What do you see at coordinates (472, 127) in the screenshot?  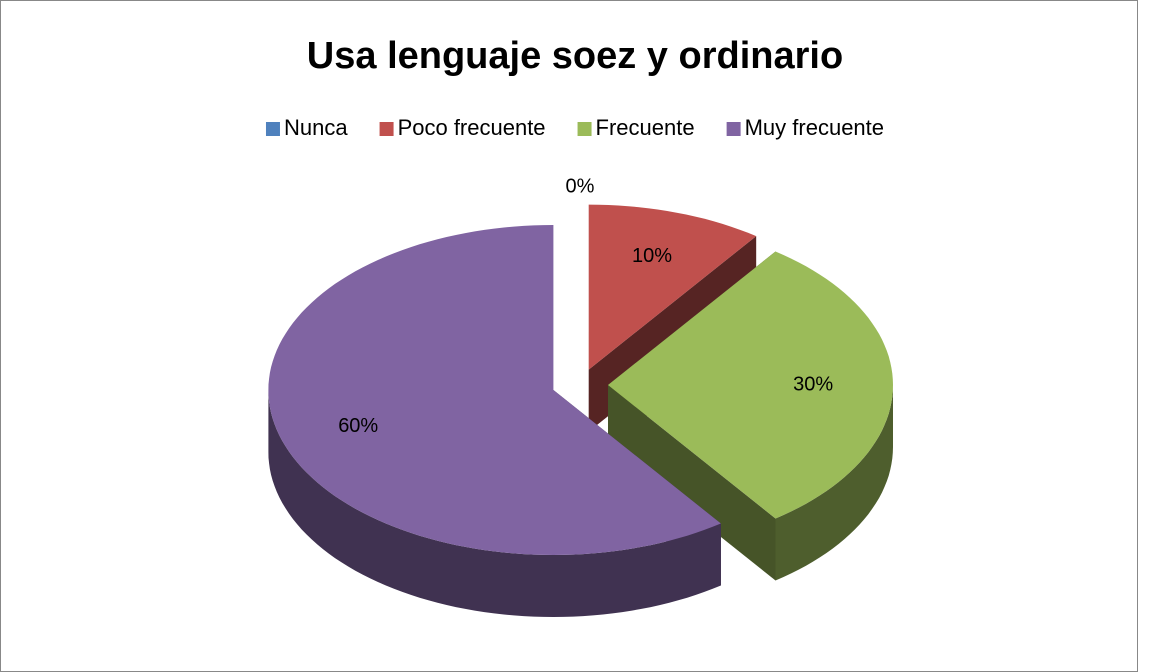 I see `legend-label: Poco frecuente` at bounding box center [472, 127].